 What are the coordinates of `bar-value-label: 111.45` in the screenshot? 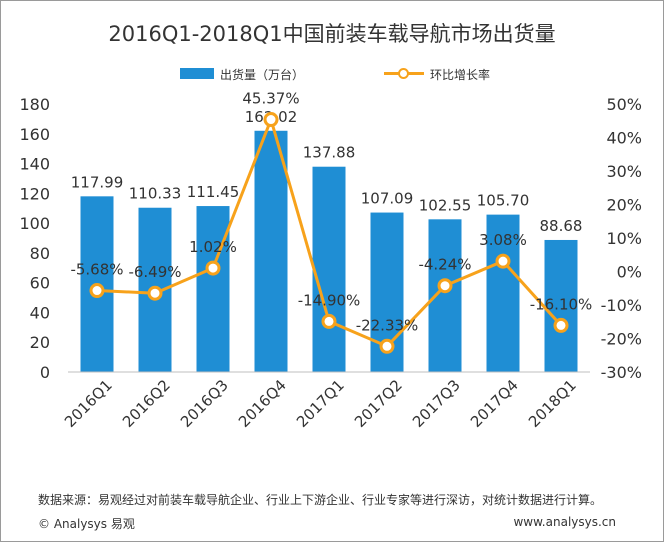 It's located at (213, 192).